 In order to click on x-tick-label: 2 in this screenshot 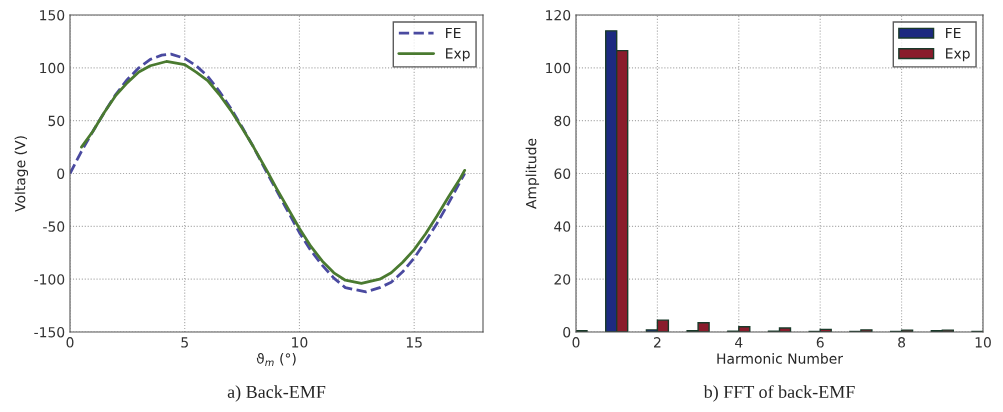, I will do `click(657, 342)`.